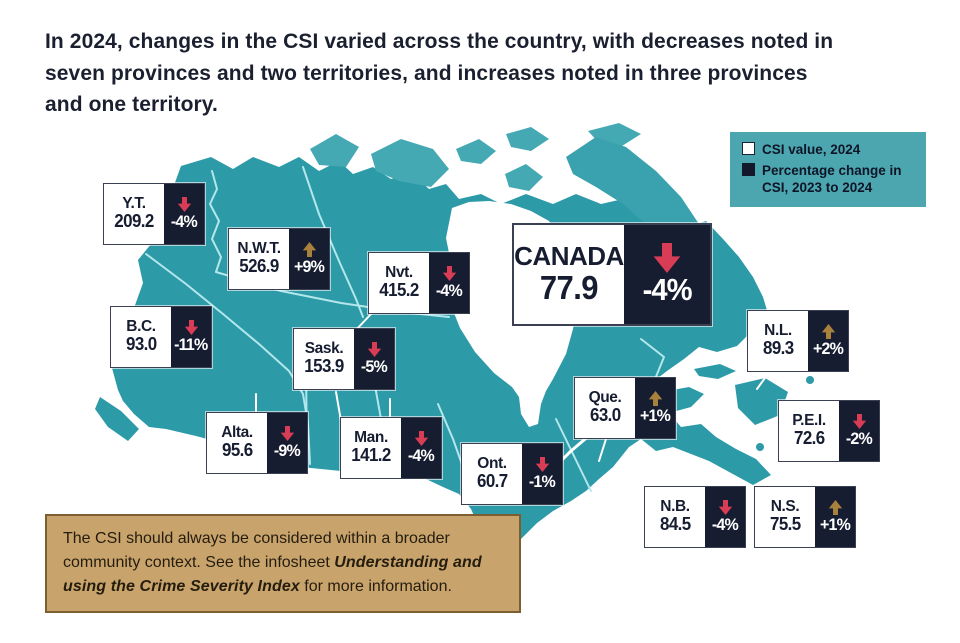 This screenshot has width=960, height=643. I want to click on csi-value: 72.6, so click(809, 438).